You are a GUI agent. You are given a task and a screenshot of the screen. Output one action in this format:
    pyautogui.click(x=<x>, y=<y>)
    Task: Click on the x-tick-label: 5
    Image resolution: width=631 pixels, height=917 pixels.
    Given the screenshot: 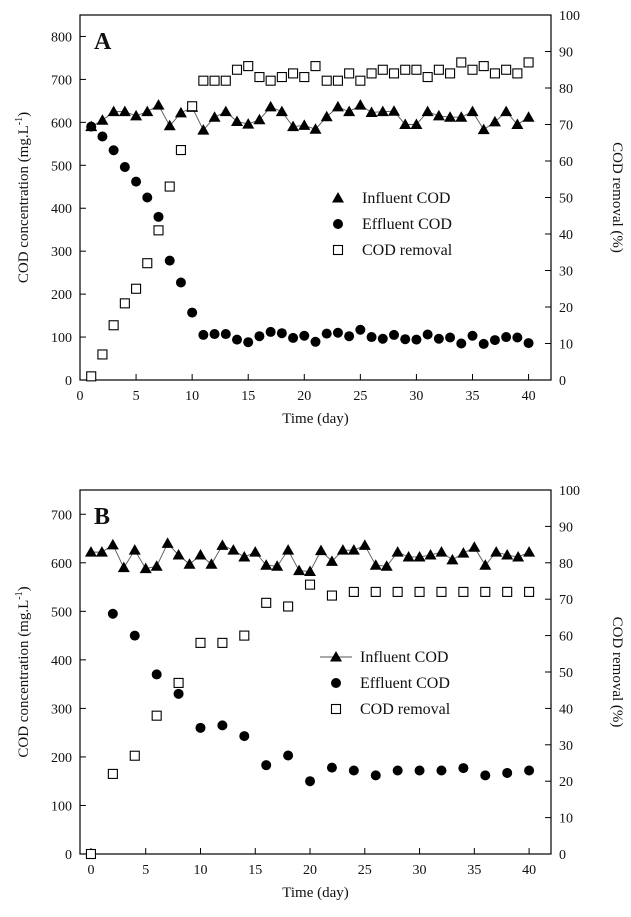 What is the action you would take?
    pyautogui.click(x=136, y=396)
    